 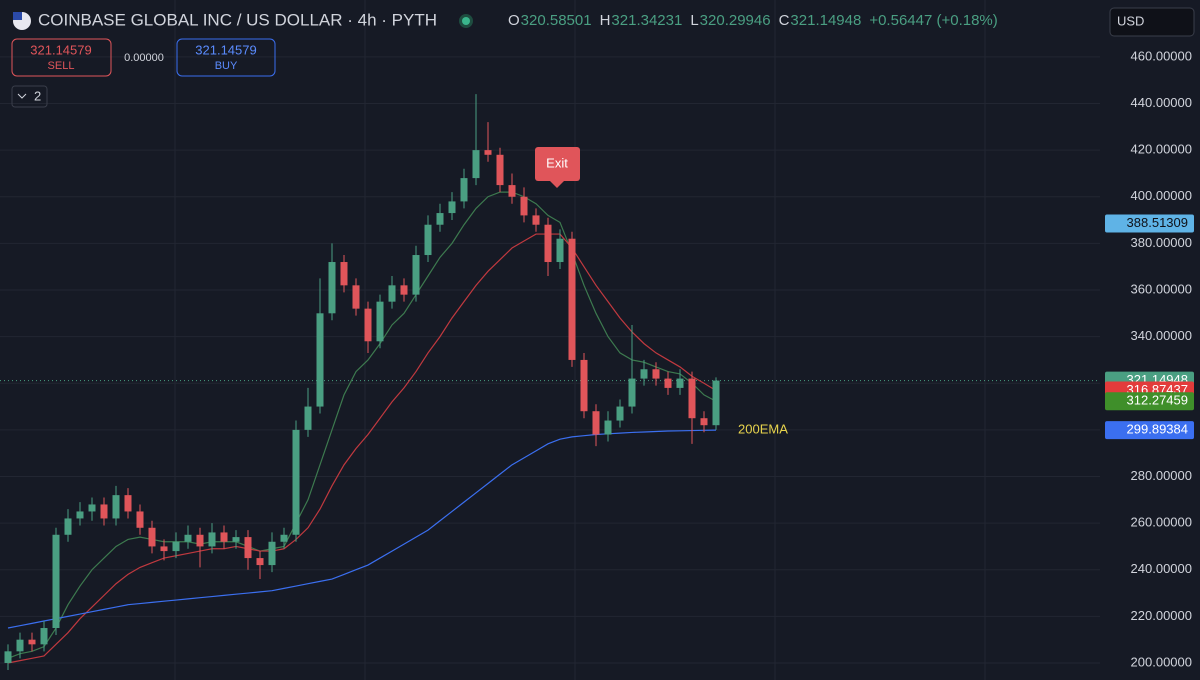 I want to click on legend-value: 320.29946, so click(x=735, y=20).